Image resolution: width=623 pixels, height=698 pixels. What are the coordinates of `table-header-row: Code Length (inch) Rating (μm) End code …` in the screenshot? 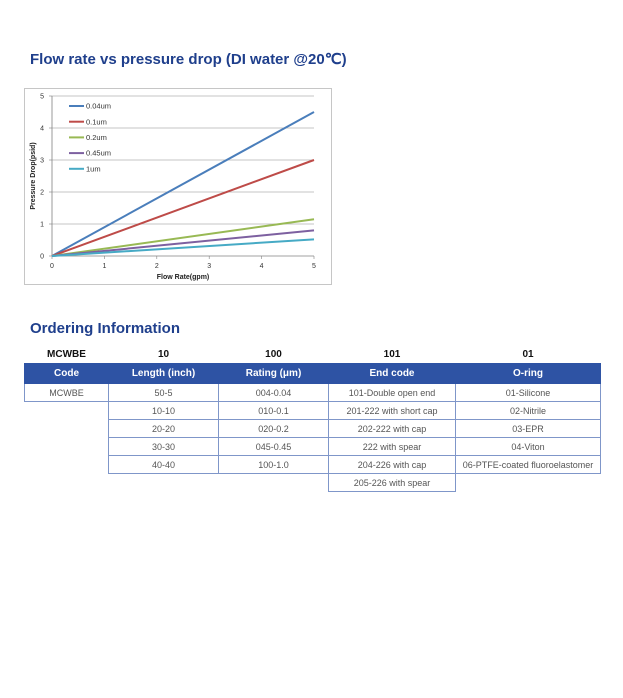 It's located at (312, 373).